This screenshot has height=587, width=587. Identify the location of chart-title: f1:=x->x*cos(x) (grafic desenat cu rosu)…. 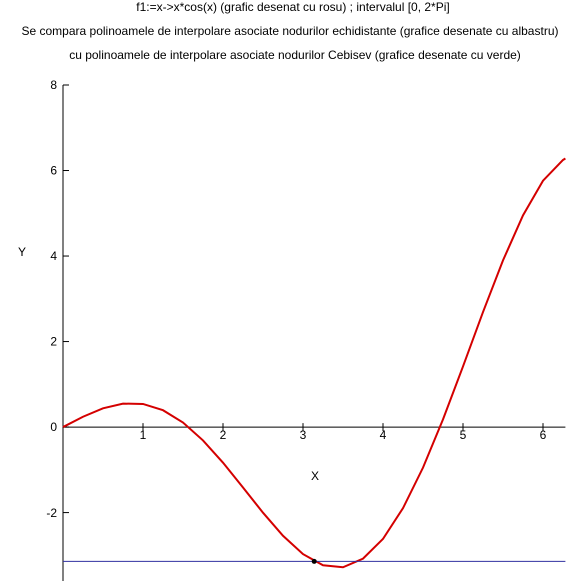
(292, 7).